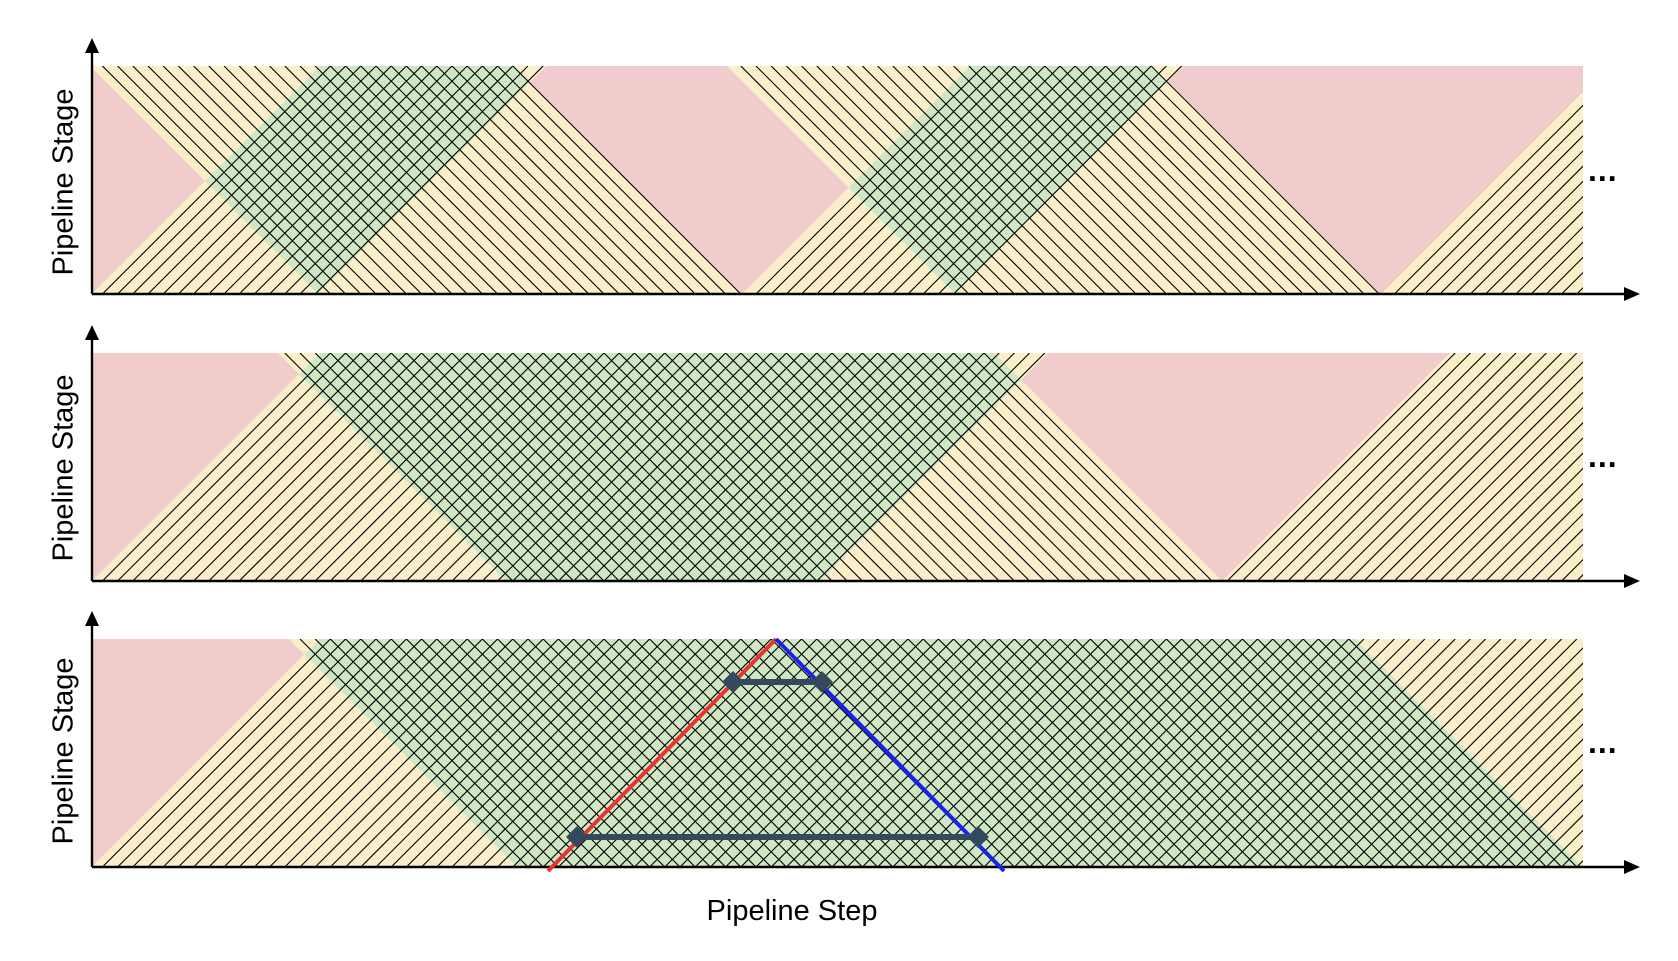  I want to click on forward-band, so click(1481, 192).